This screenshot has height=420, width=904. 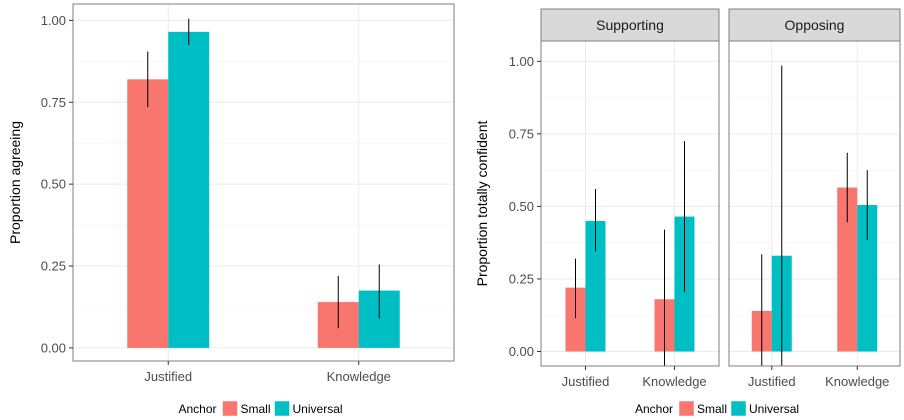 I want to click on panel-border, so click(x=814, y=203).